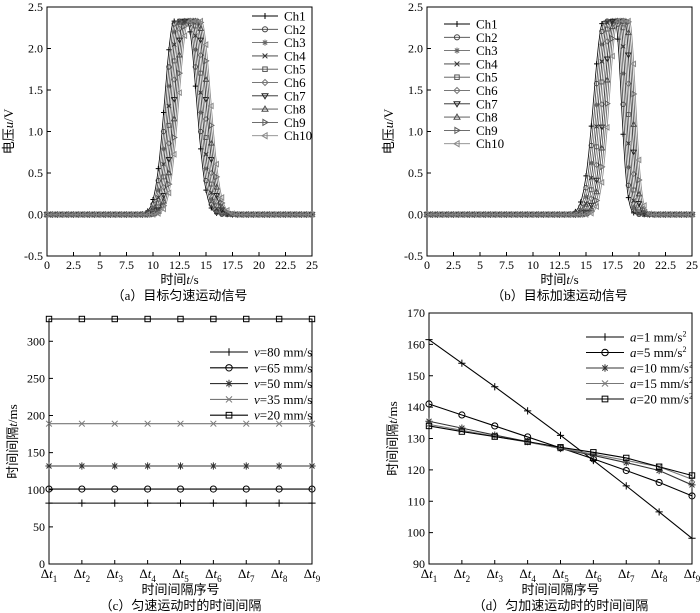 The height and width of the screenshot is (613, 700). I want to click on chart-caption: （d）匀加速运动时的时间间隔, so click(561, 605).